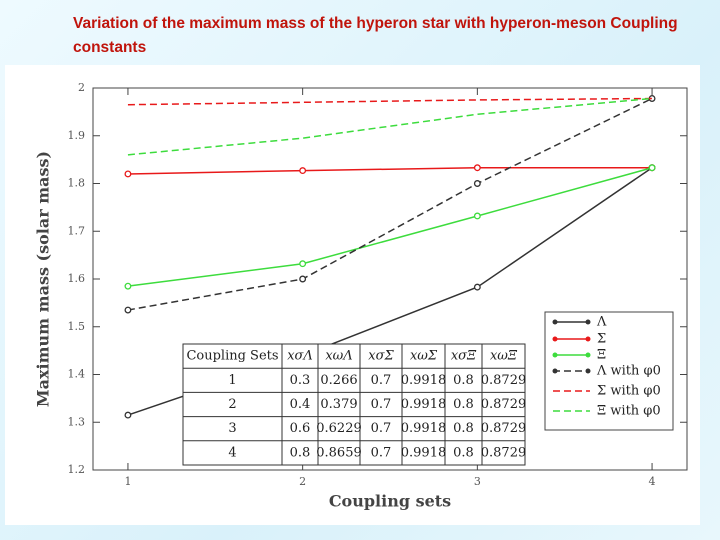 This screenshot has height=540, width=720. I want to click on x-tick-label: 3, so click(477, 481).